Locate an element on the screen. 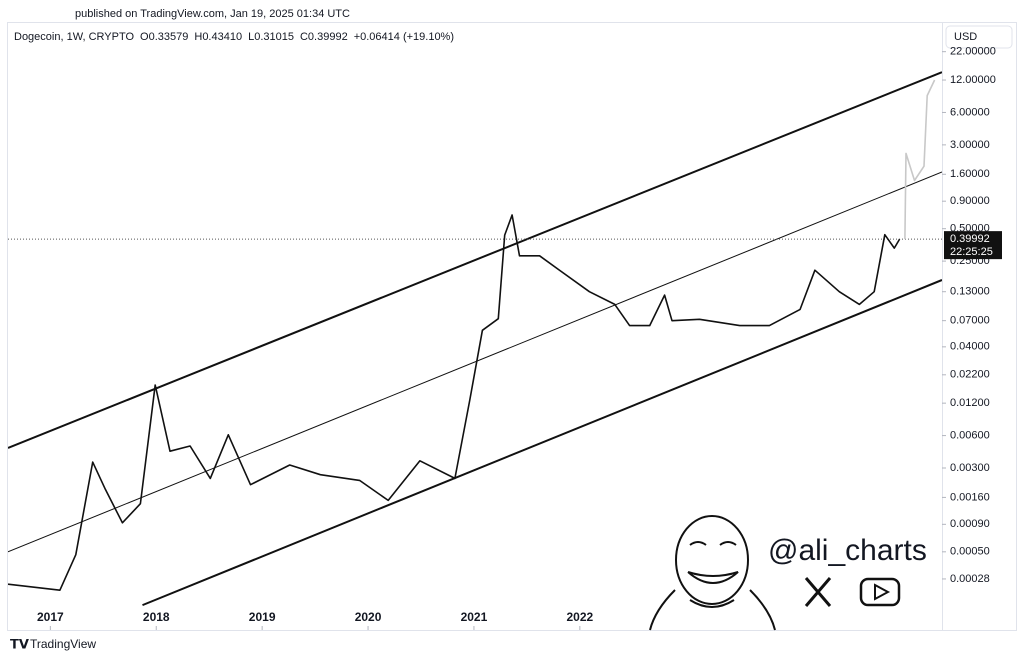 The image size is (1024, 660). y-tick-label: 0.00600 is located at coordinates (970, 435).